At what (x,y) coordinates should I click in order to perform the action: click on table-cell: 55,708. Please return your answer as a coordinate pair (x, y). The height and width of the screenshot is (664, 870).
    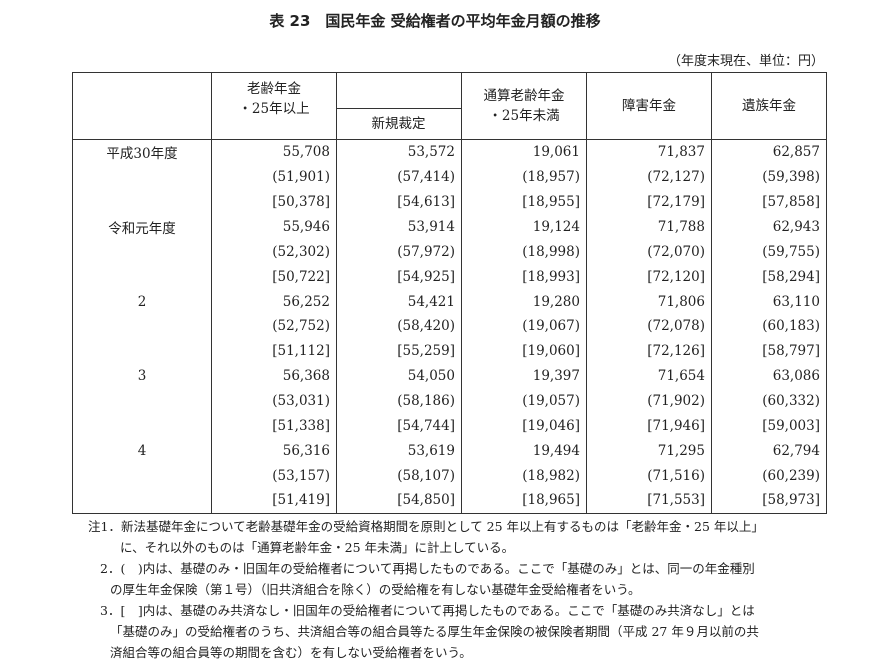
    Looking at the image, I should click on (274, 152).